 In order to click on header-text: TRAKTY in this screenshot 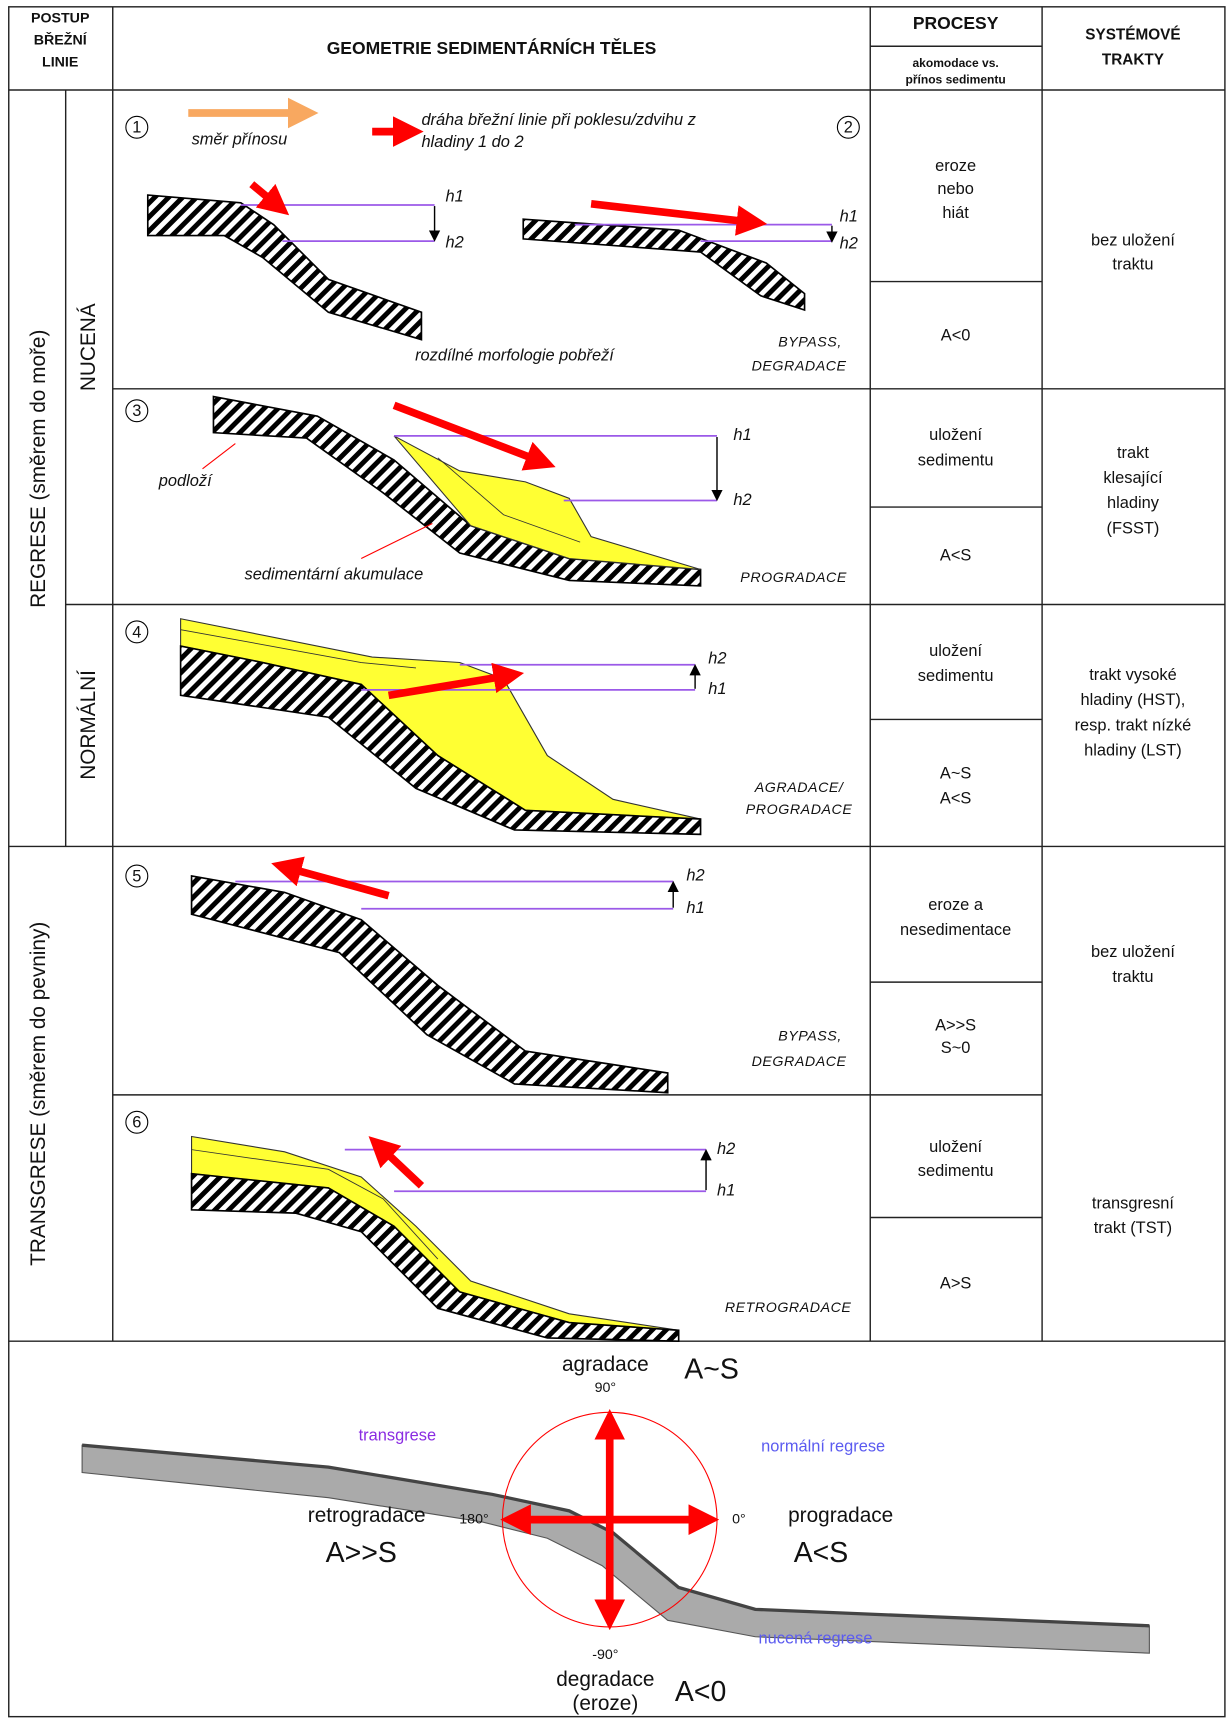, I will do `click(1133, 60)`.